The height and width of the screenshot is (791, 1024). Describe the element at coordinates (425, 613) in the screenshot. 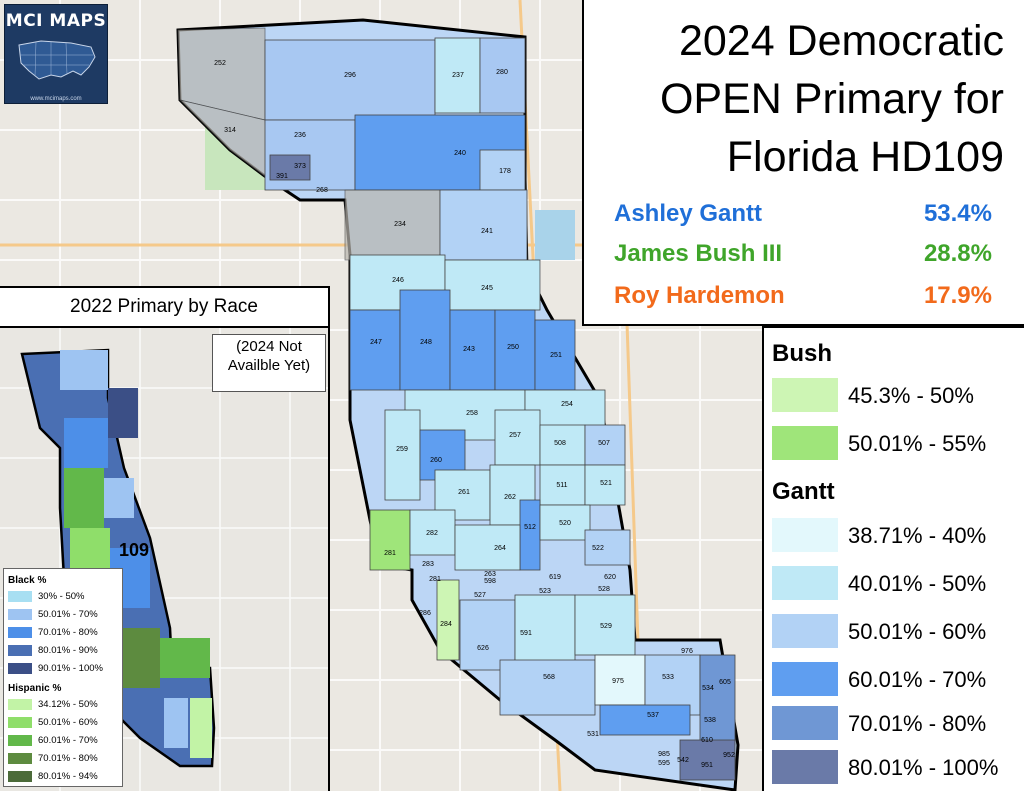

I see `svg-text: 286` at that location.